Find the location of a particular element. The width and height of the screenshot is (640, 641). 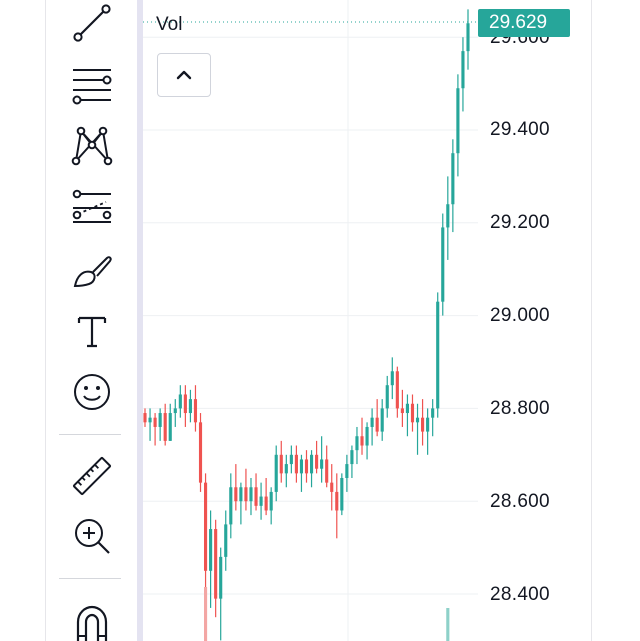

price-axis-label: 29.200 is located at coordinates (520, 222).